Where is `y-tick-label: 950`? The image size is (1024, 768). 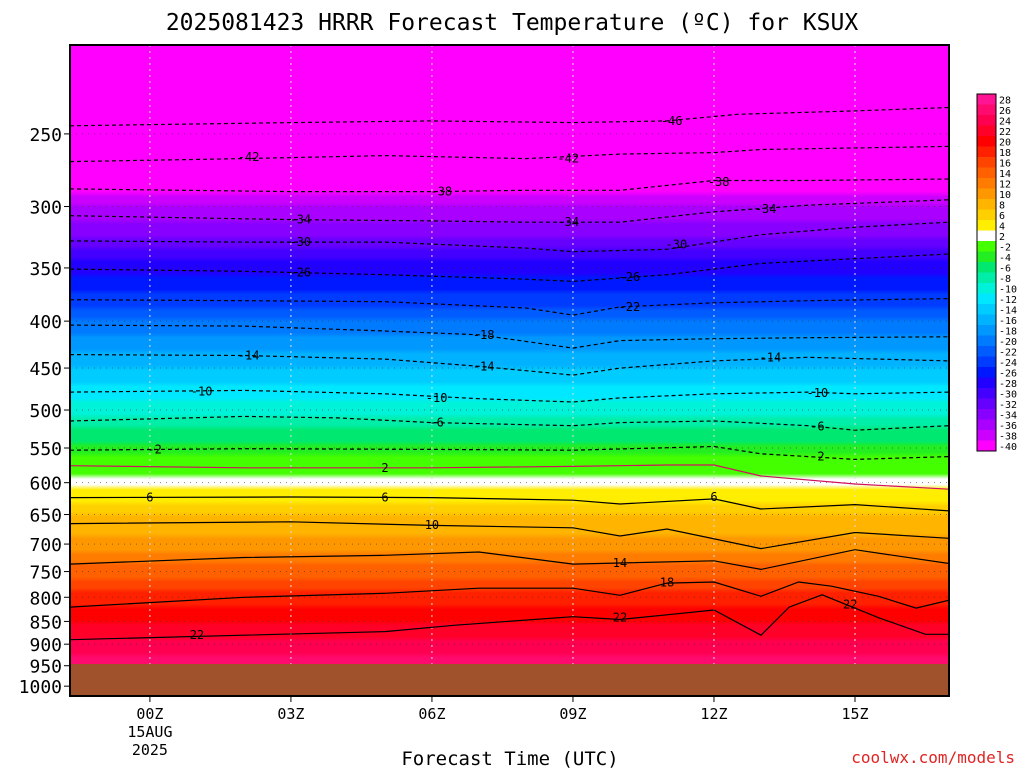 y-tick-label: 950 is located at coordinates (45, 667).